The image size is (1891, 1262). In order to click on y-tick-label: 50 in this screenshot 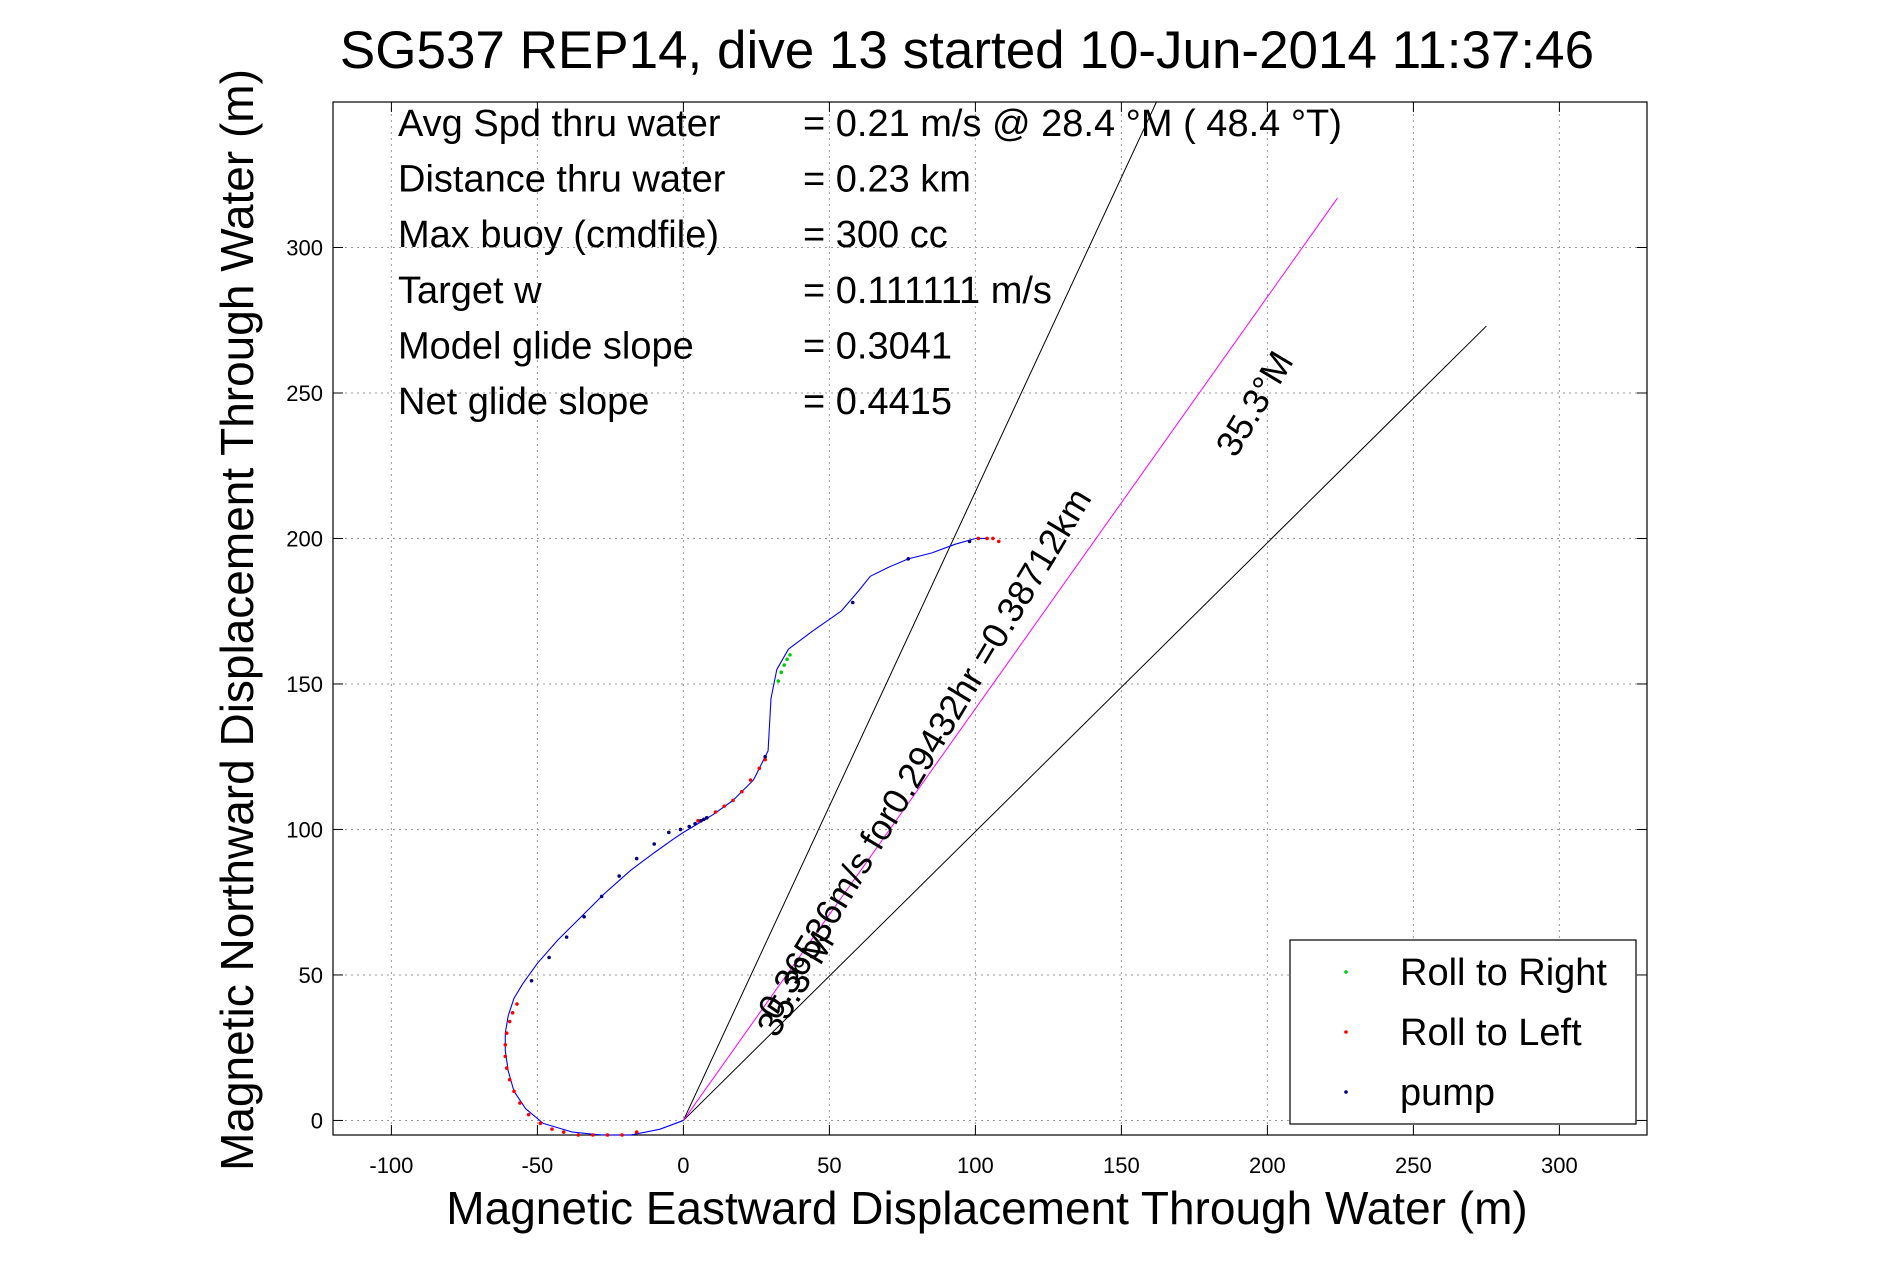, I will do `click(311, 975)`.